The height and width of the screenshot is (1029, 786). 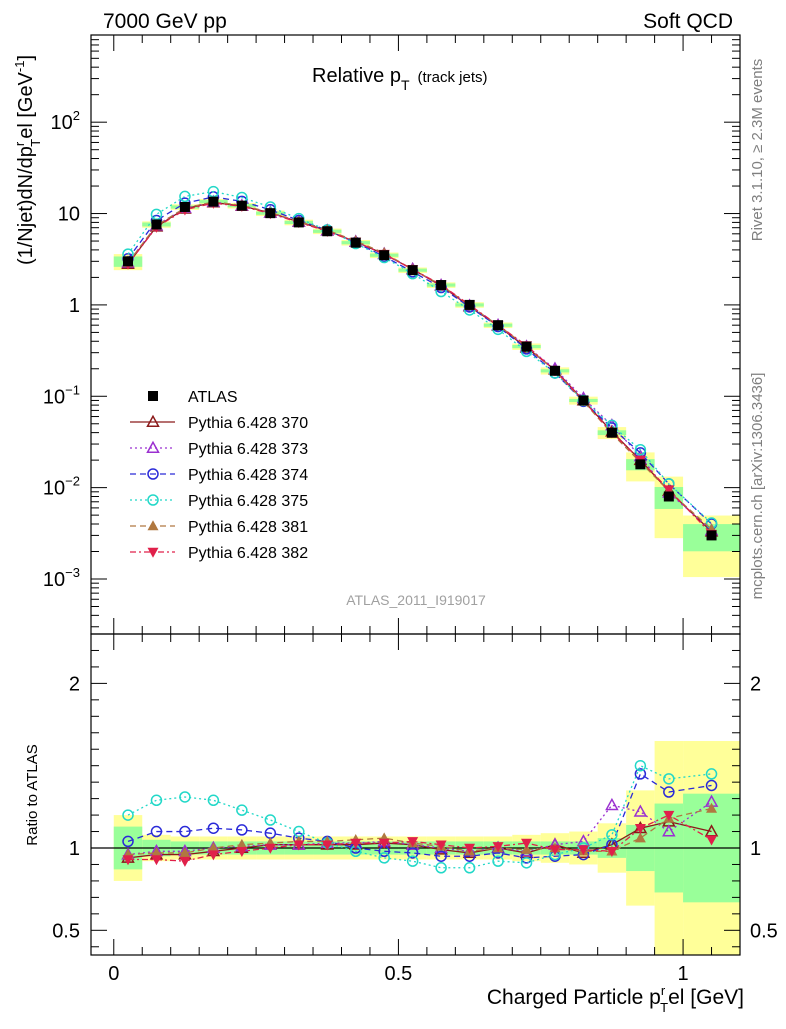 I want to click on title-sub: T, so click(x=405, y=85).